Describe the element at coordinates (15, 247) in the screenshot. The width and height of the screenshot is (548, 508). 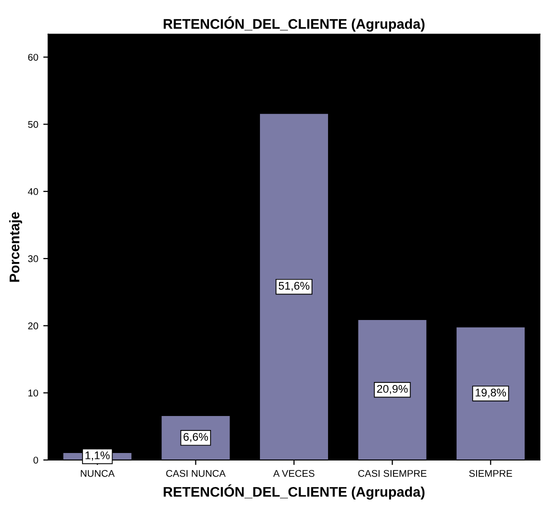
I see `y-axis-title: Porcentaje` at that location.